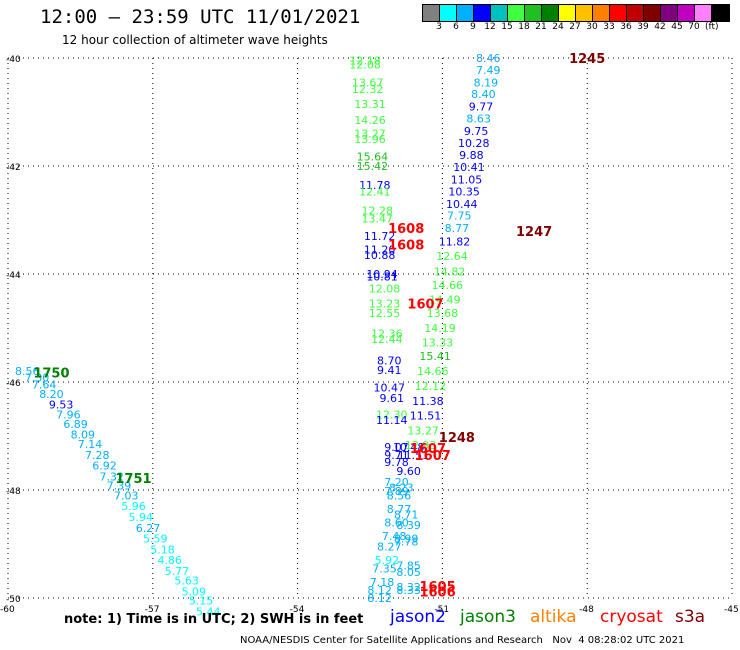  I want to click on color-scale-label: 36, so click(626, 27).